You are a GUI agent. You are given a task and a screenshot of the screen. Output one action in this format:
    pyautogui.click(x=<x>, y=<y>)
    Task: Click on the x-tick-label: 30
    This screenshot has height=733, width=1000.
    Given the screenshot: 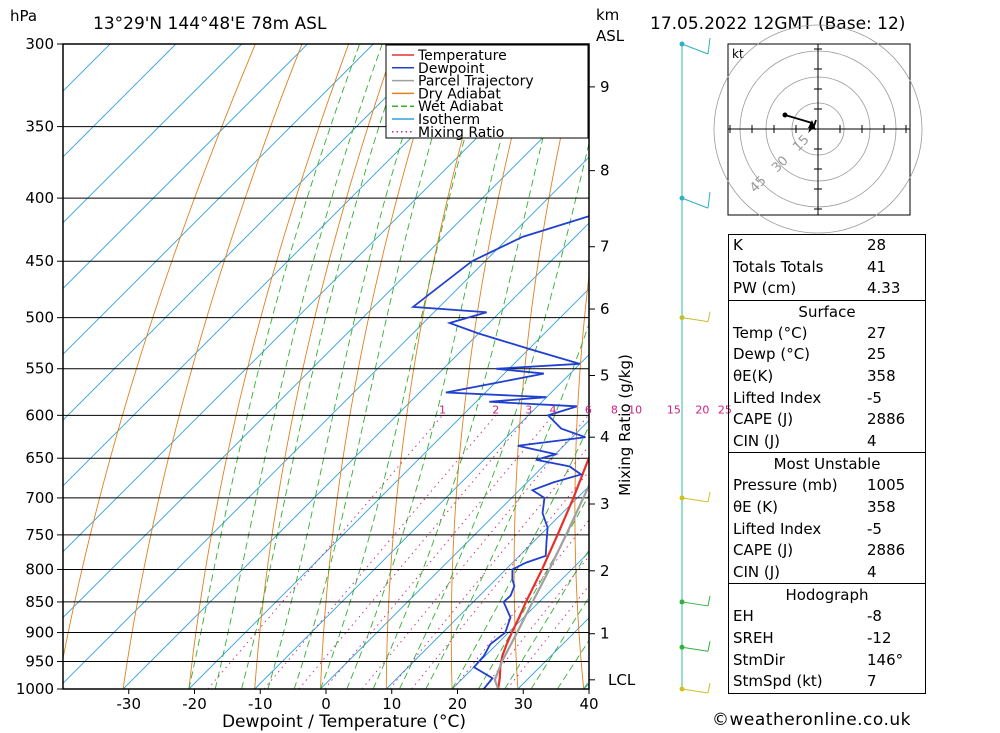 What is the action you would take?
    pyautogui.click(x=523, y=704)
    